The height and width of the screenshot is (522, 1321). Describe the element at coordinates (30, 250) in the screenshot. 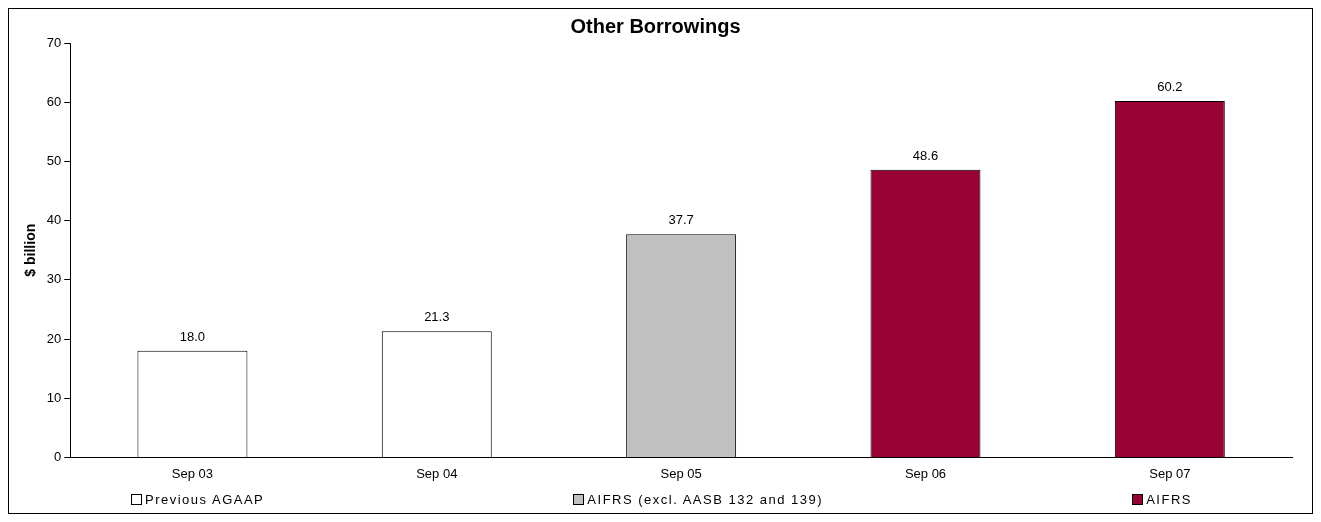

I see `y-axis-title: $ billion` at that location.